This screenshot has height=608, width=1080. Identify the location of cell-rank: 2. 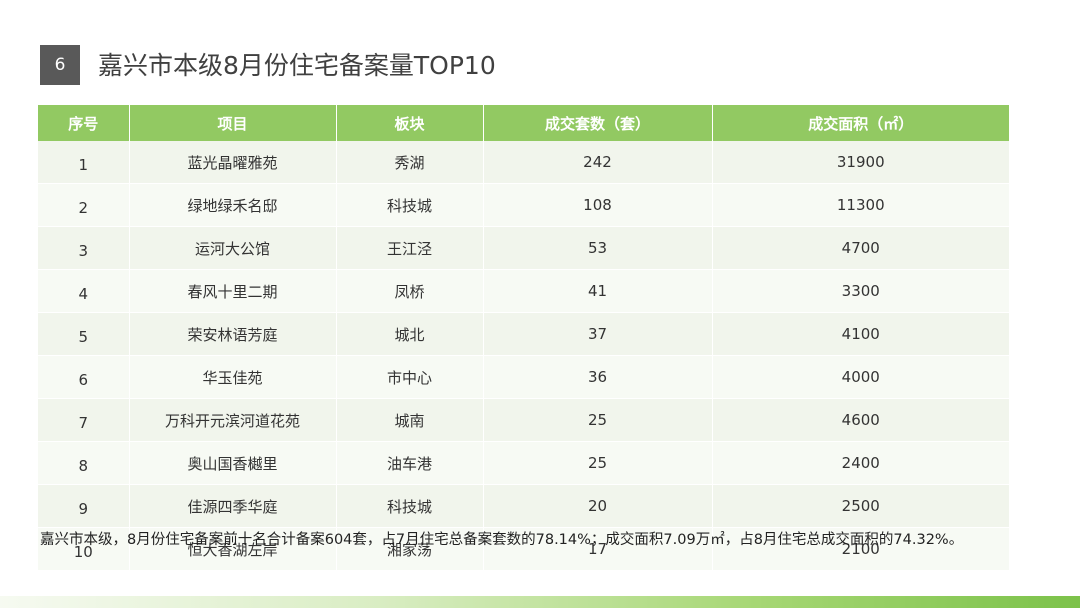
(84, 205).